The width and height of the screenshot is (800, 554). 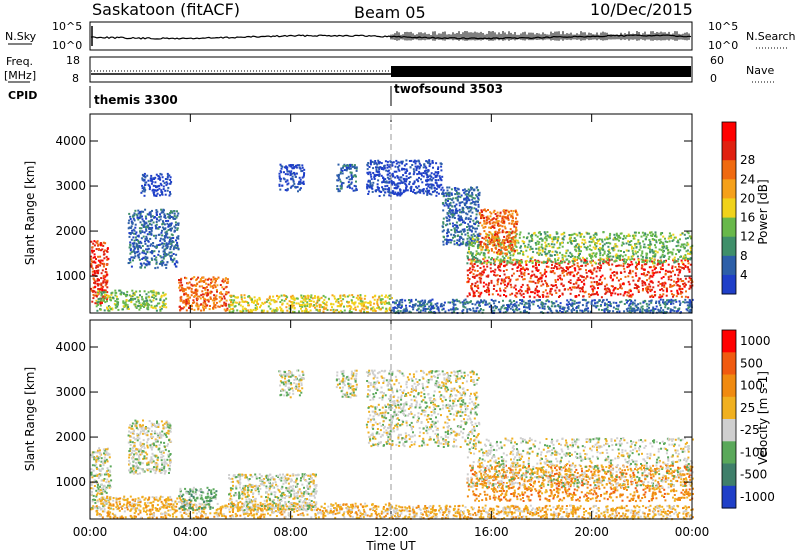 I want to click on date-title: 10/Dec/2015, so click(x=641, y=9).